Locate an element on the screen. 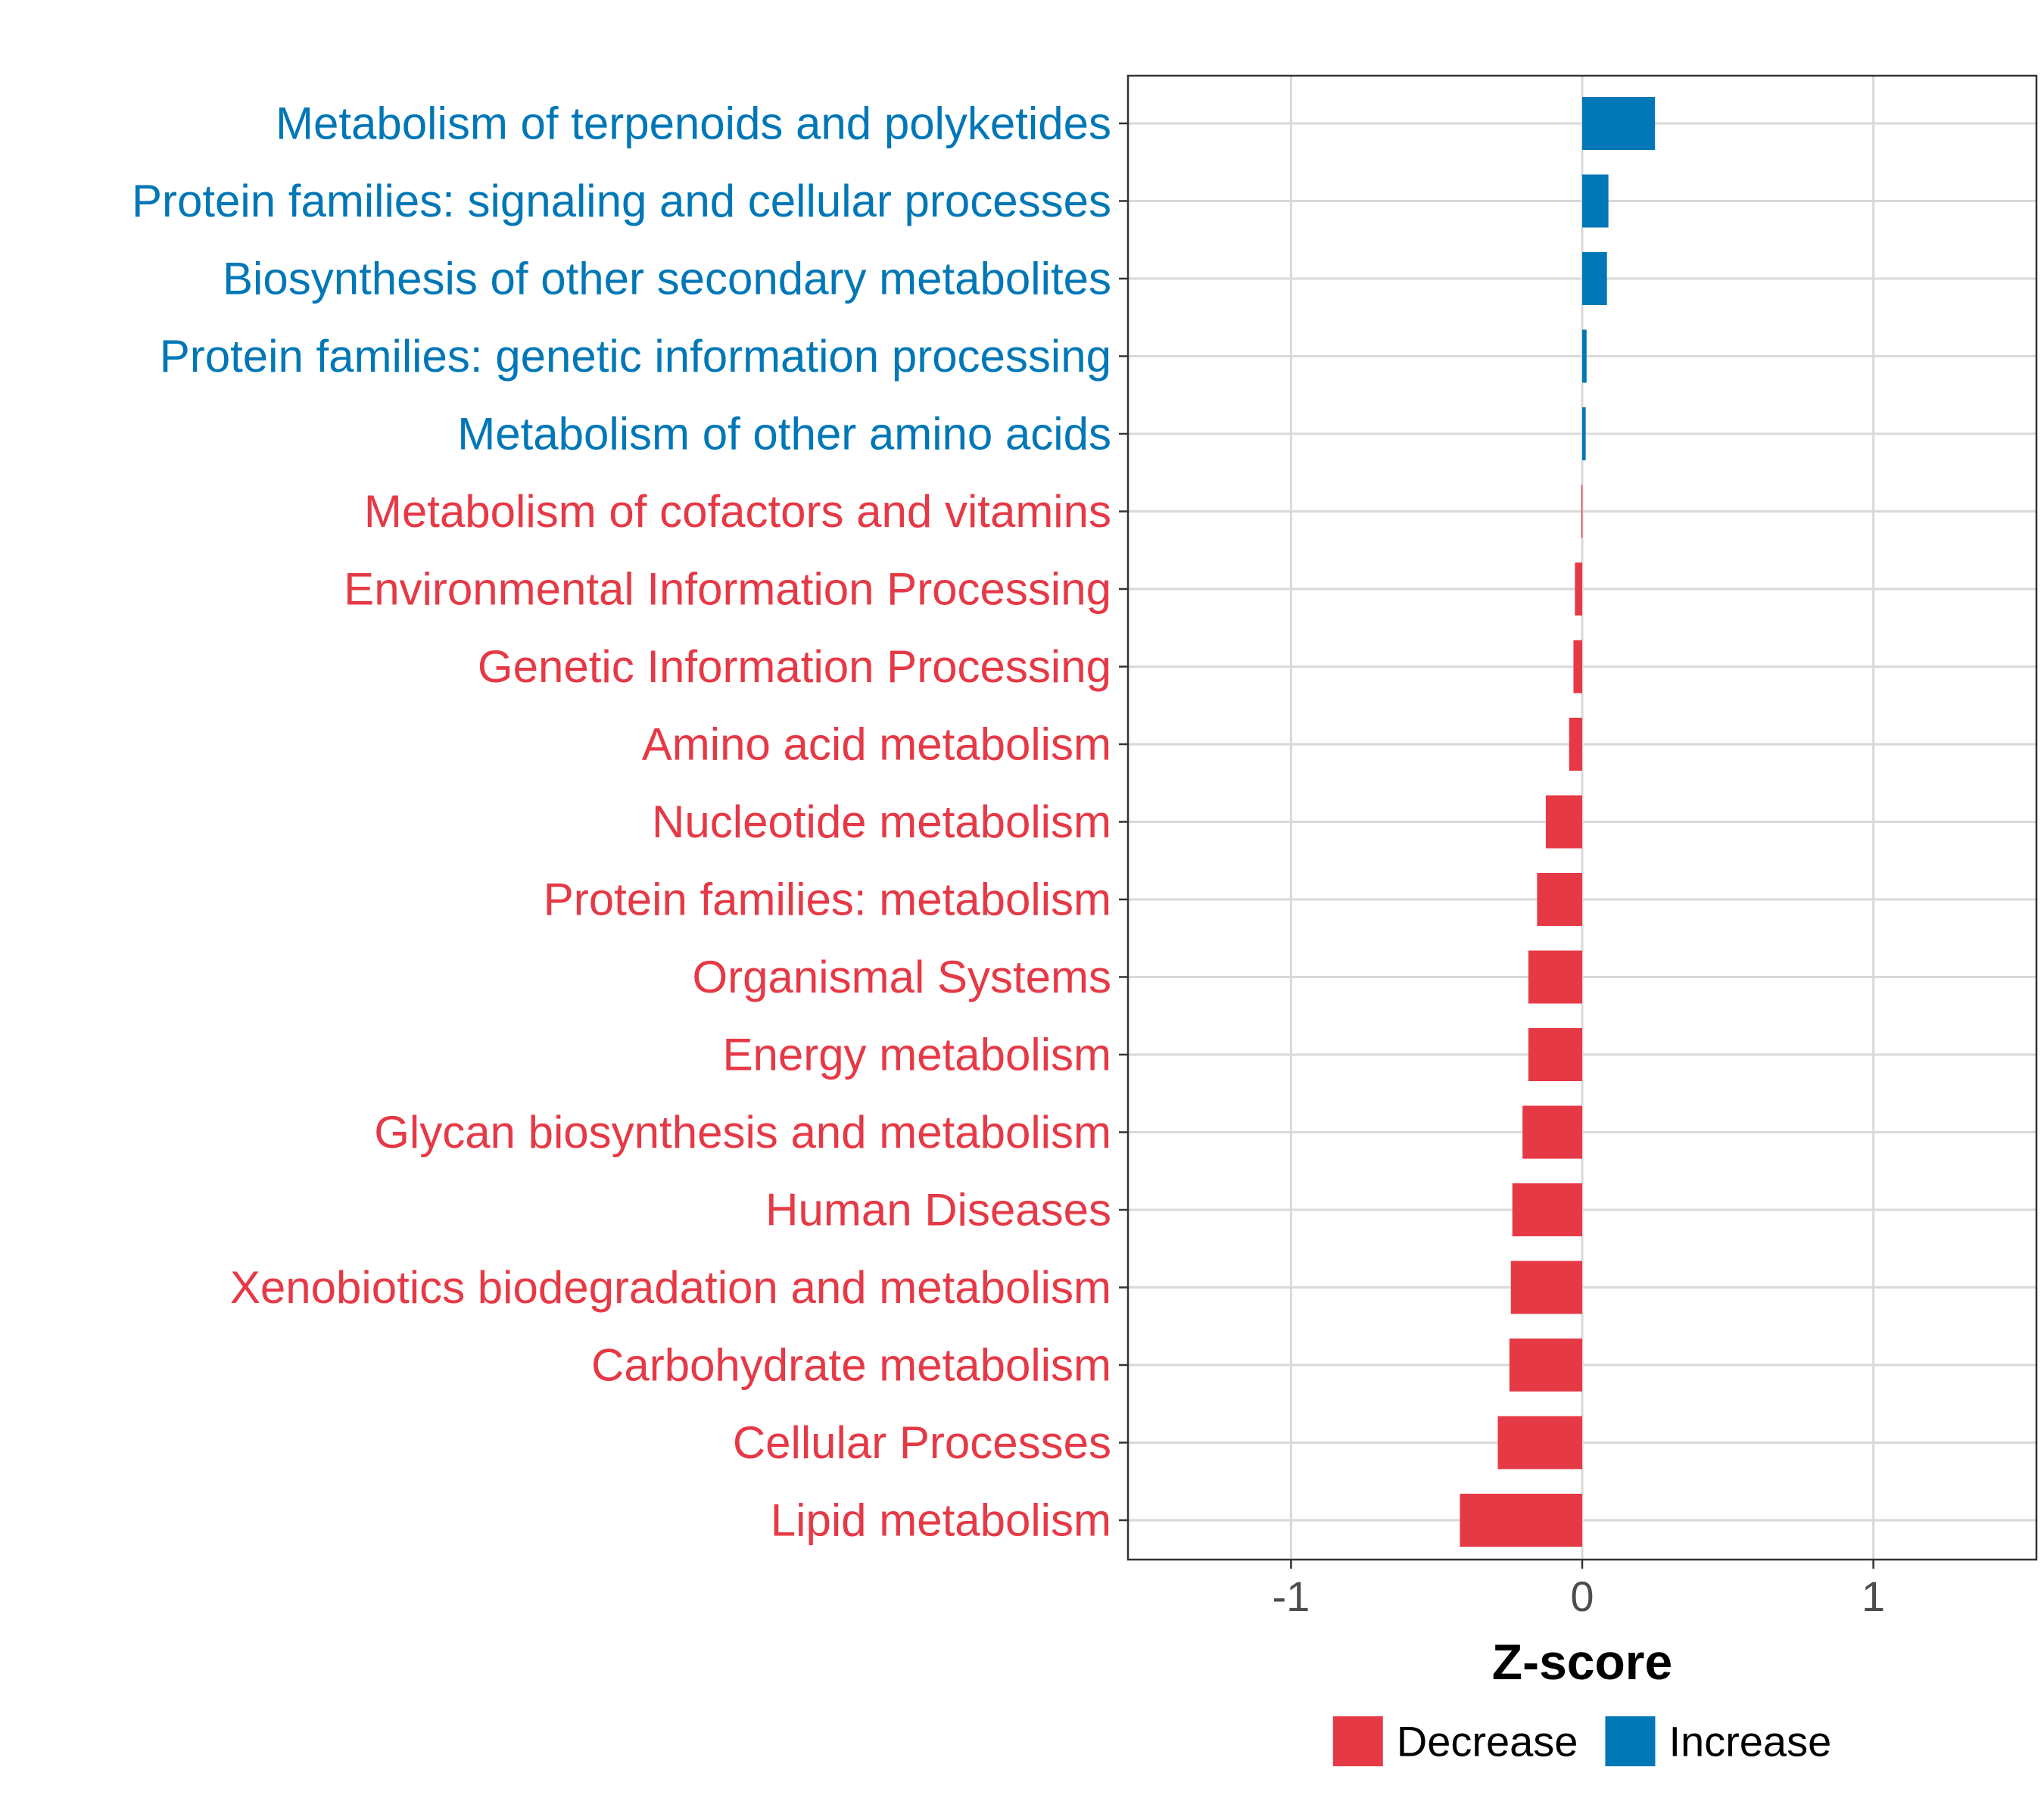  category-label: Metabolism of terpenoids and polyketides is located at coordinates (693, 123).